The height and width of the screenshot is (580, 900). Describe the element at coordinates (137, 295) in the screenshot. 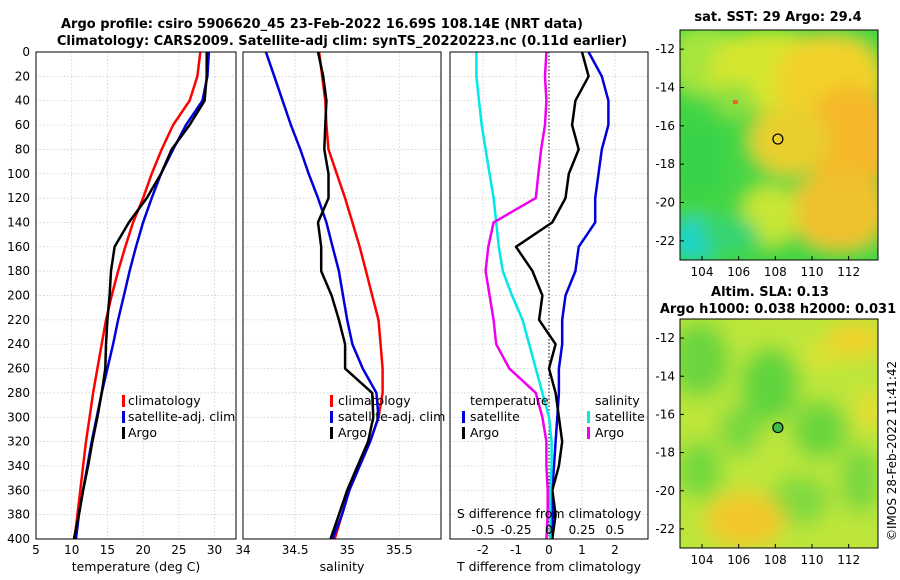

I see `series-line-climatology` at that location.